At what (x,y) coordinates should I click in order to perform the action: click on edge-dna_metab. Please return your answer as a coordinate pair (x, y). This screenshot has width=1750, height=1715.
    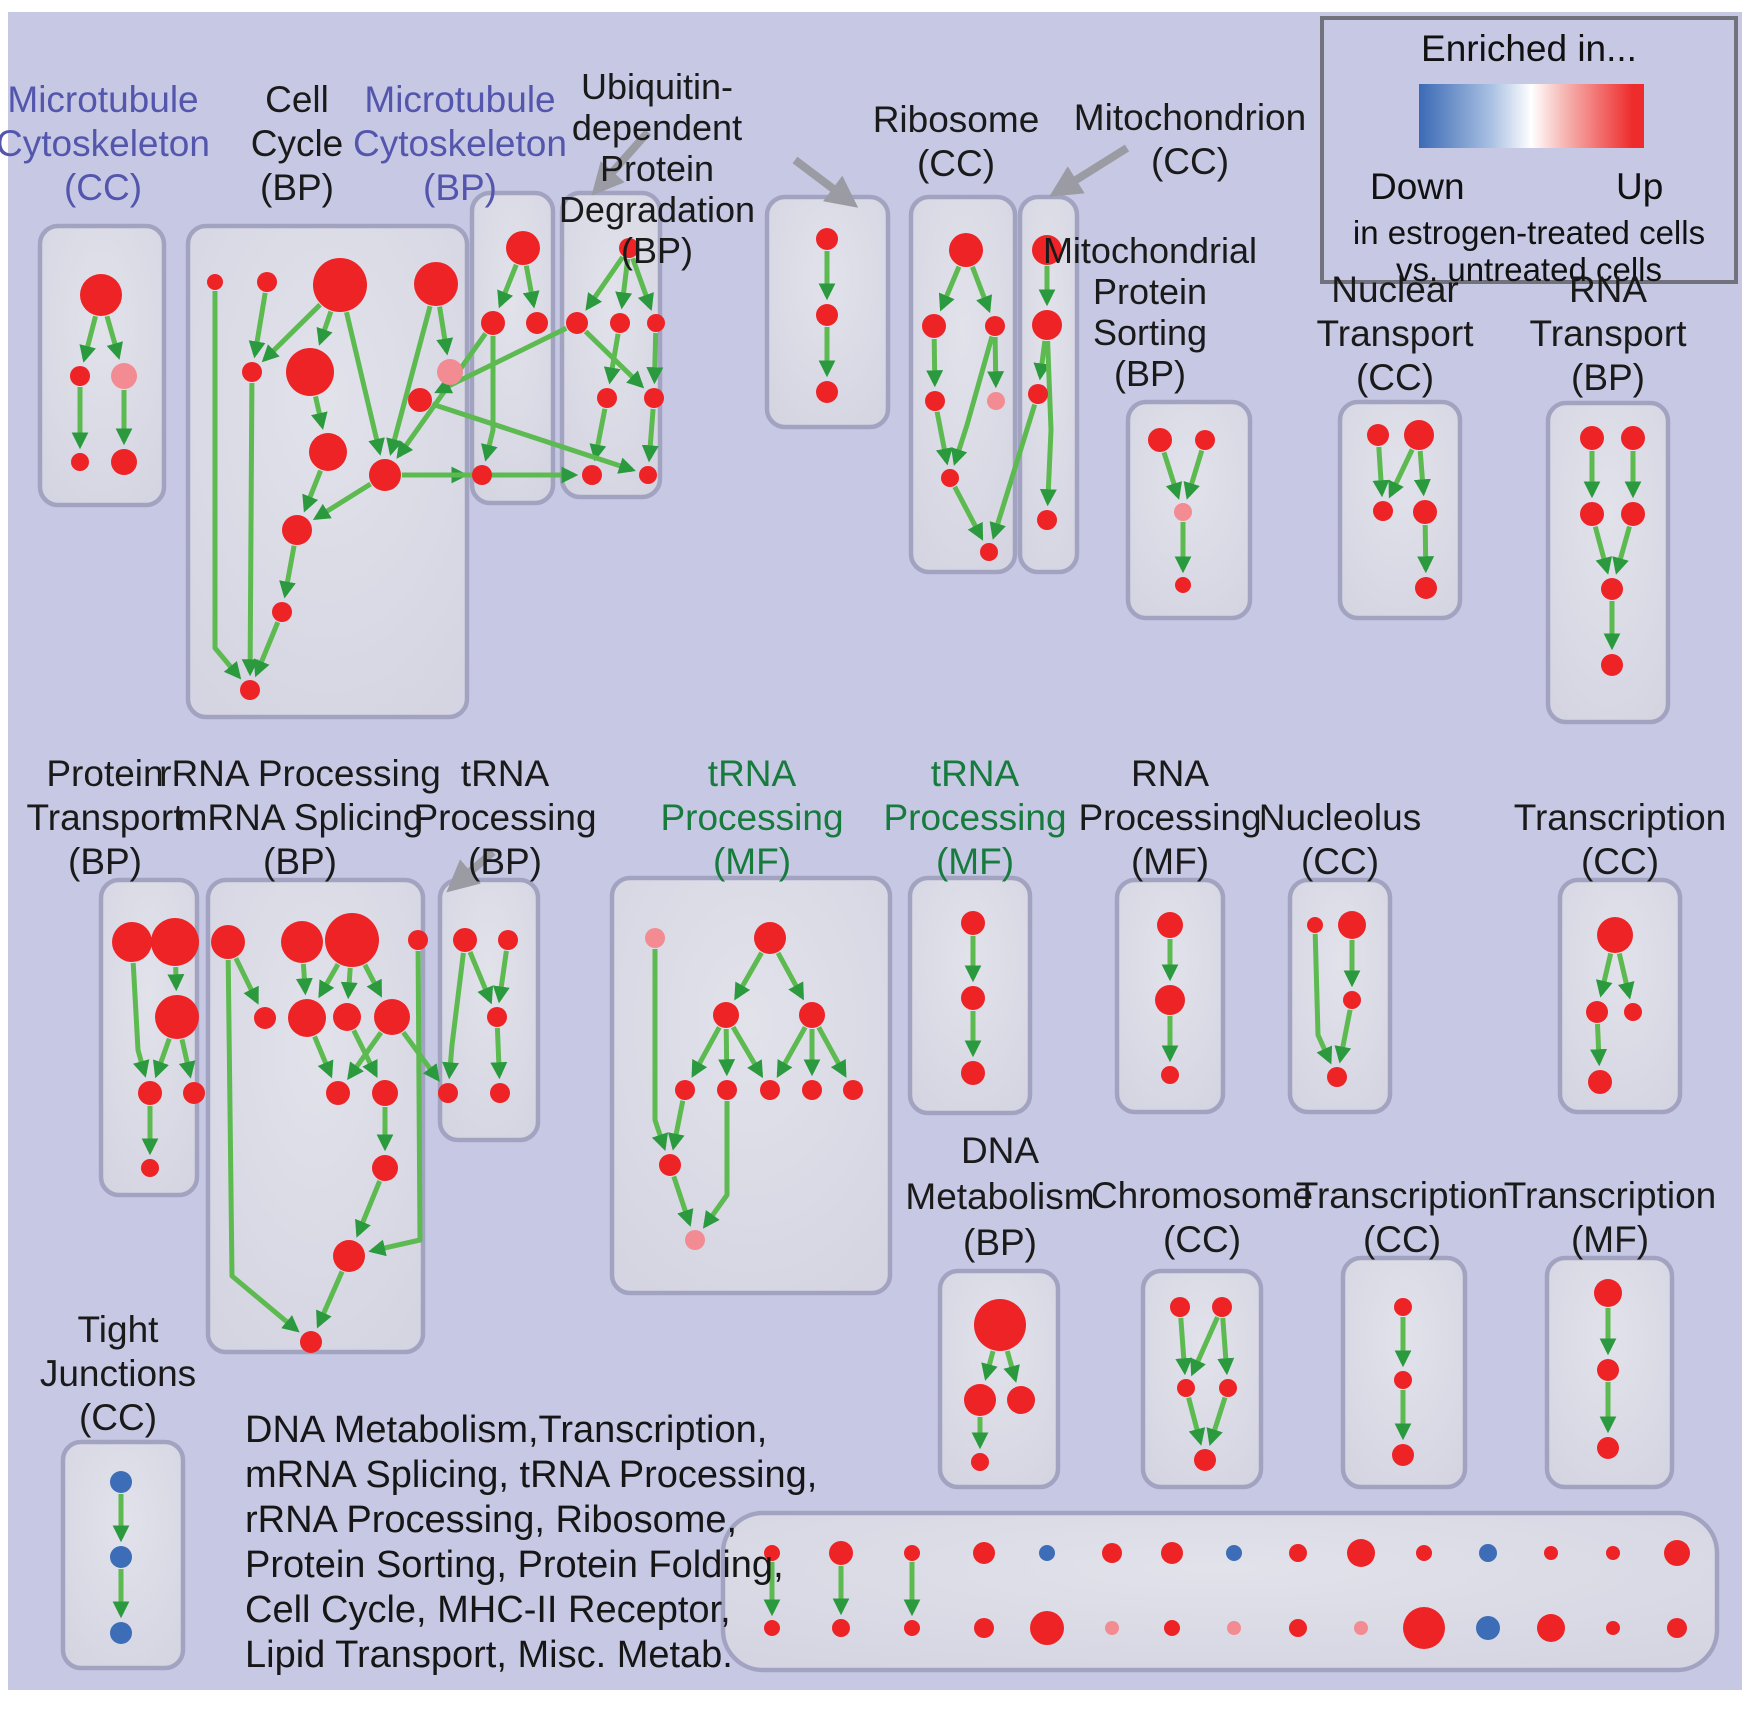
    Looking at the image, I should click on (989, 1365).